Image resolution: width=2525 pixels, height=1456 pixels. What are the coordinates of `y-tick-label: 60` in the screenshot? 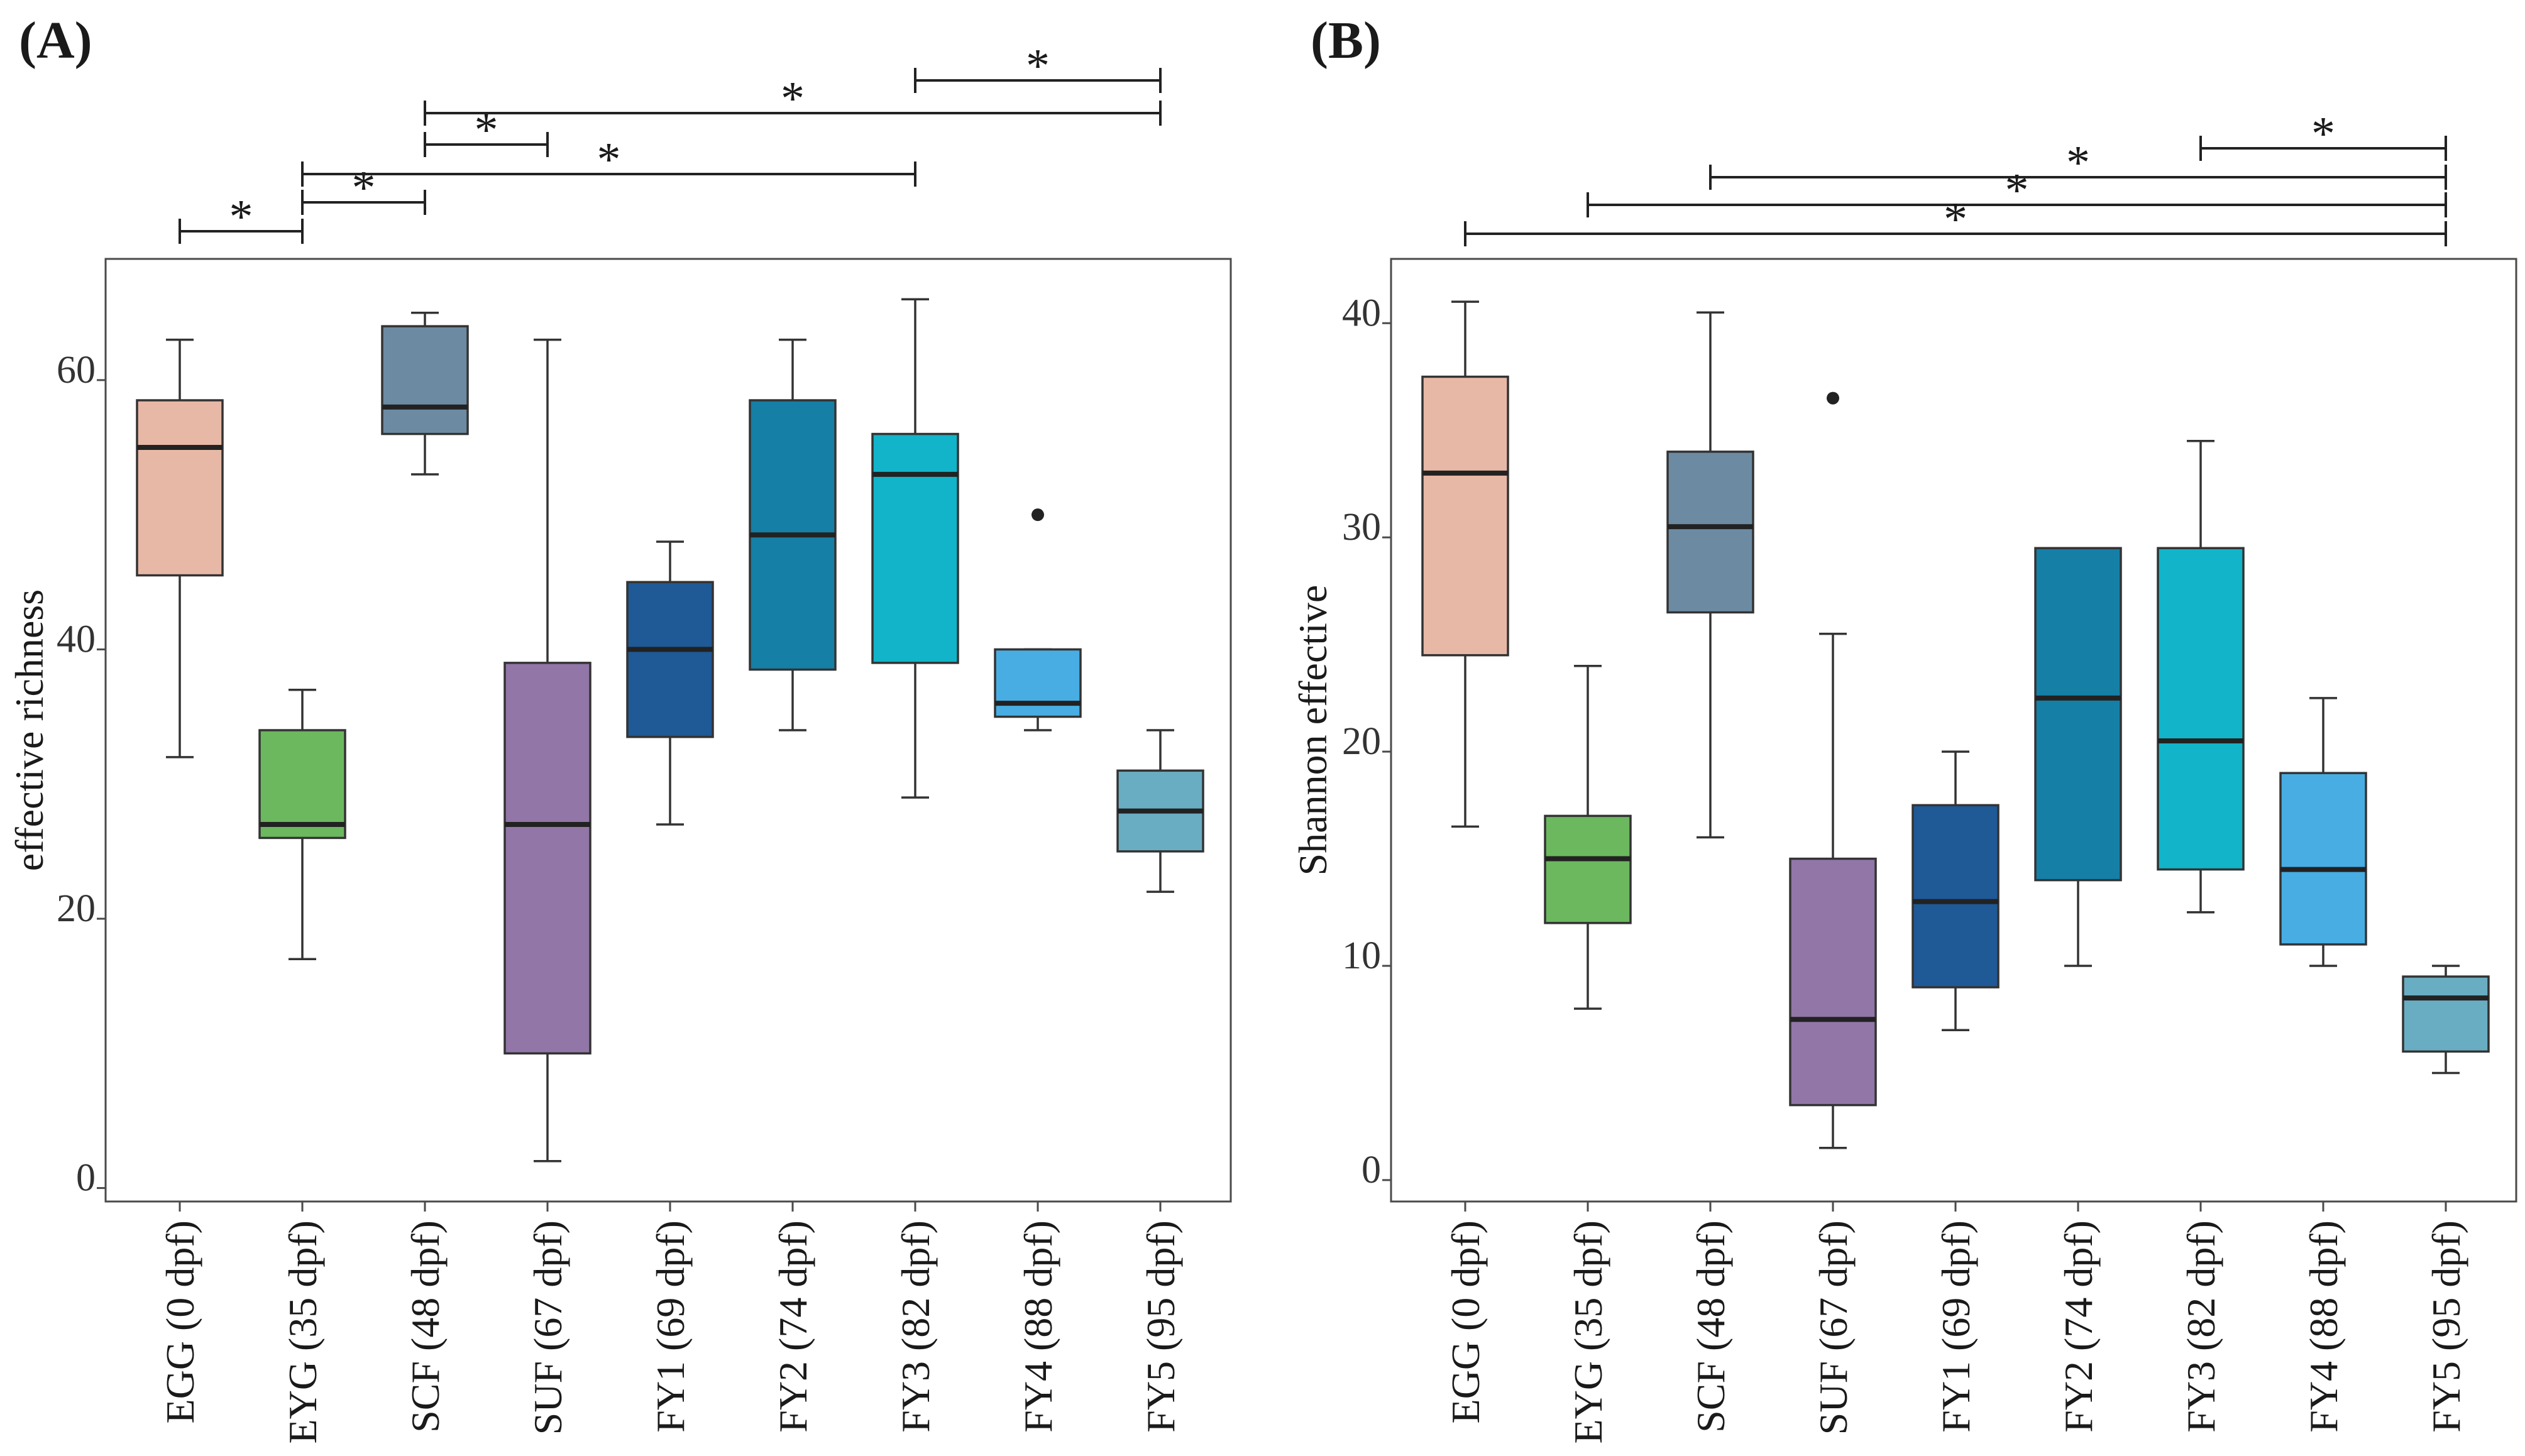 It's located at (76, 370).